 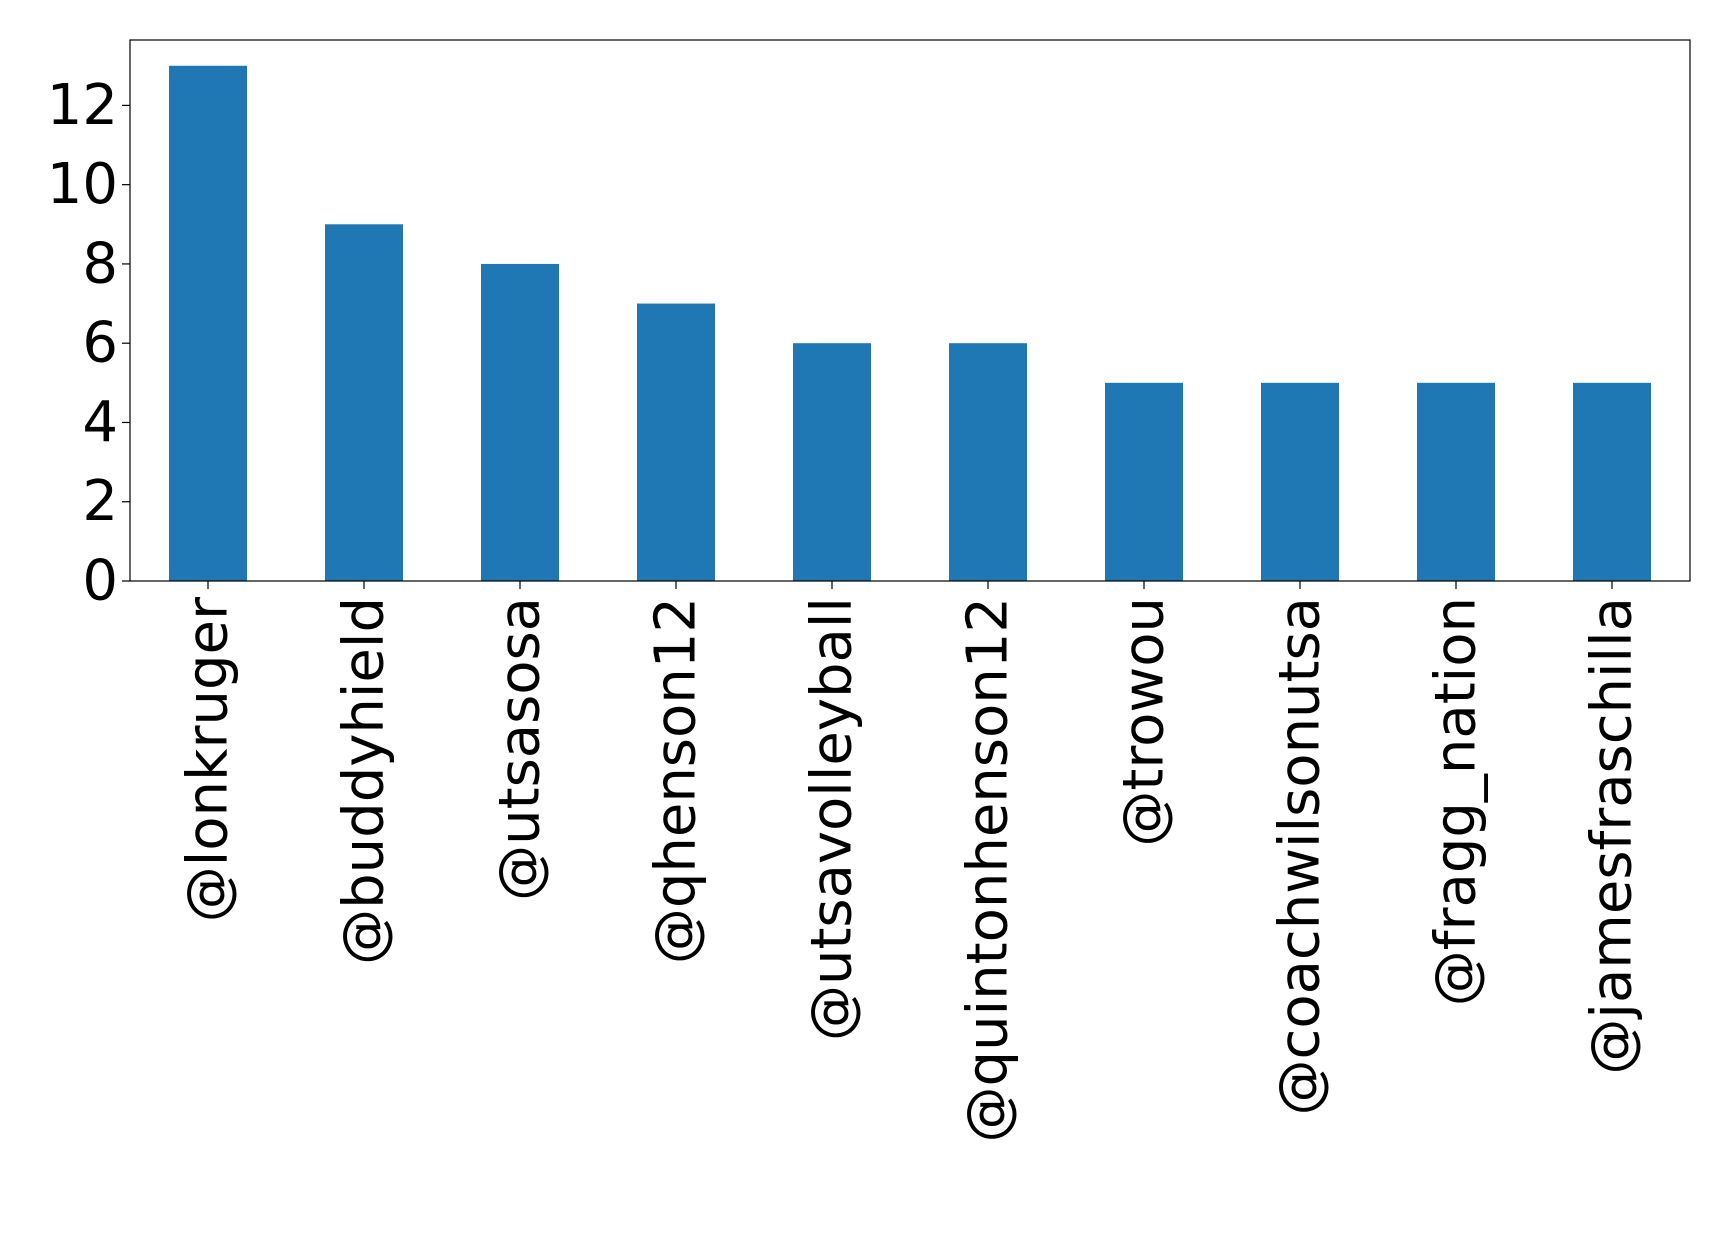 What do you see at coordinates (676, 442) in the screenshot?
I see `bar-qhenson12` at bounding box center [676, 442].